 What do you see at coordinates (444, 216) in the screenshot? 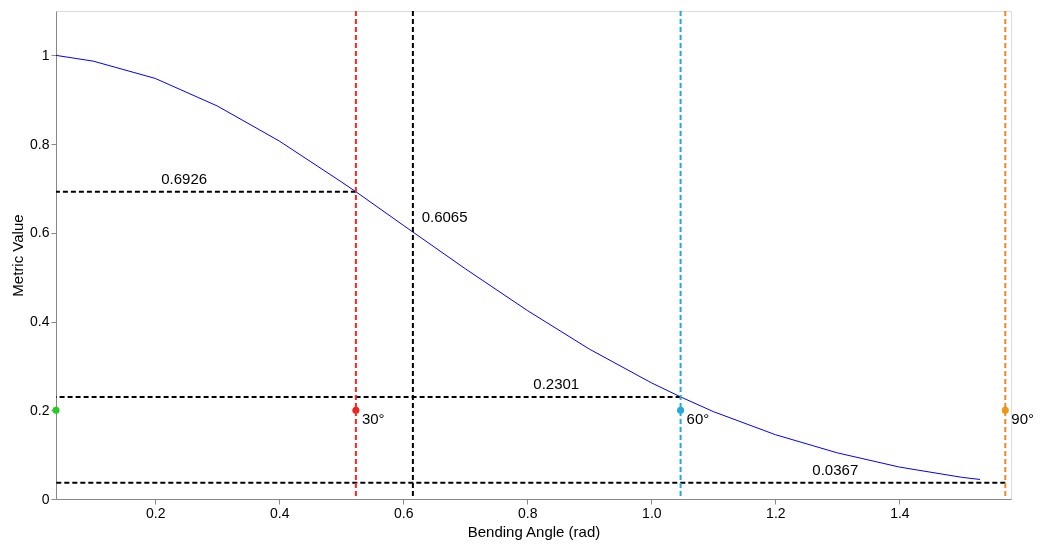
I see `annotation: 0.6065` at bounding box center [444, 216].